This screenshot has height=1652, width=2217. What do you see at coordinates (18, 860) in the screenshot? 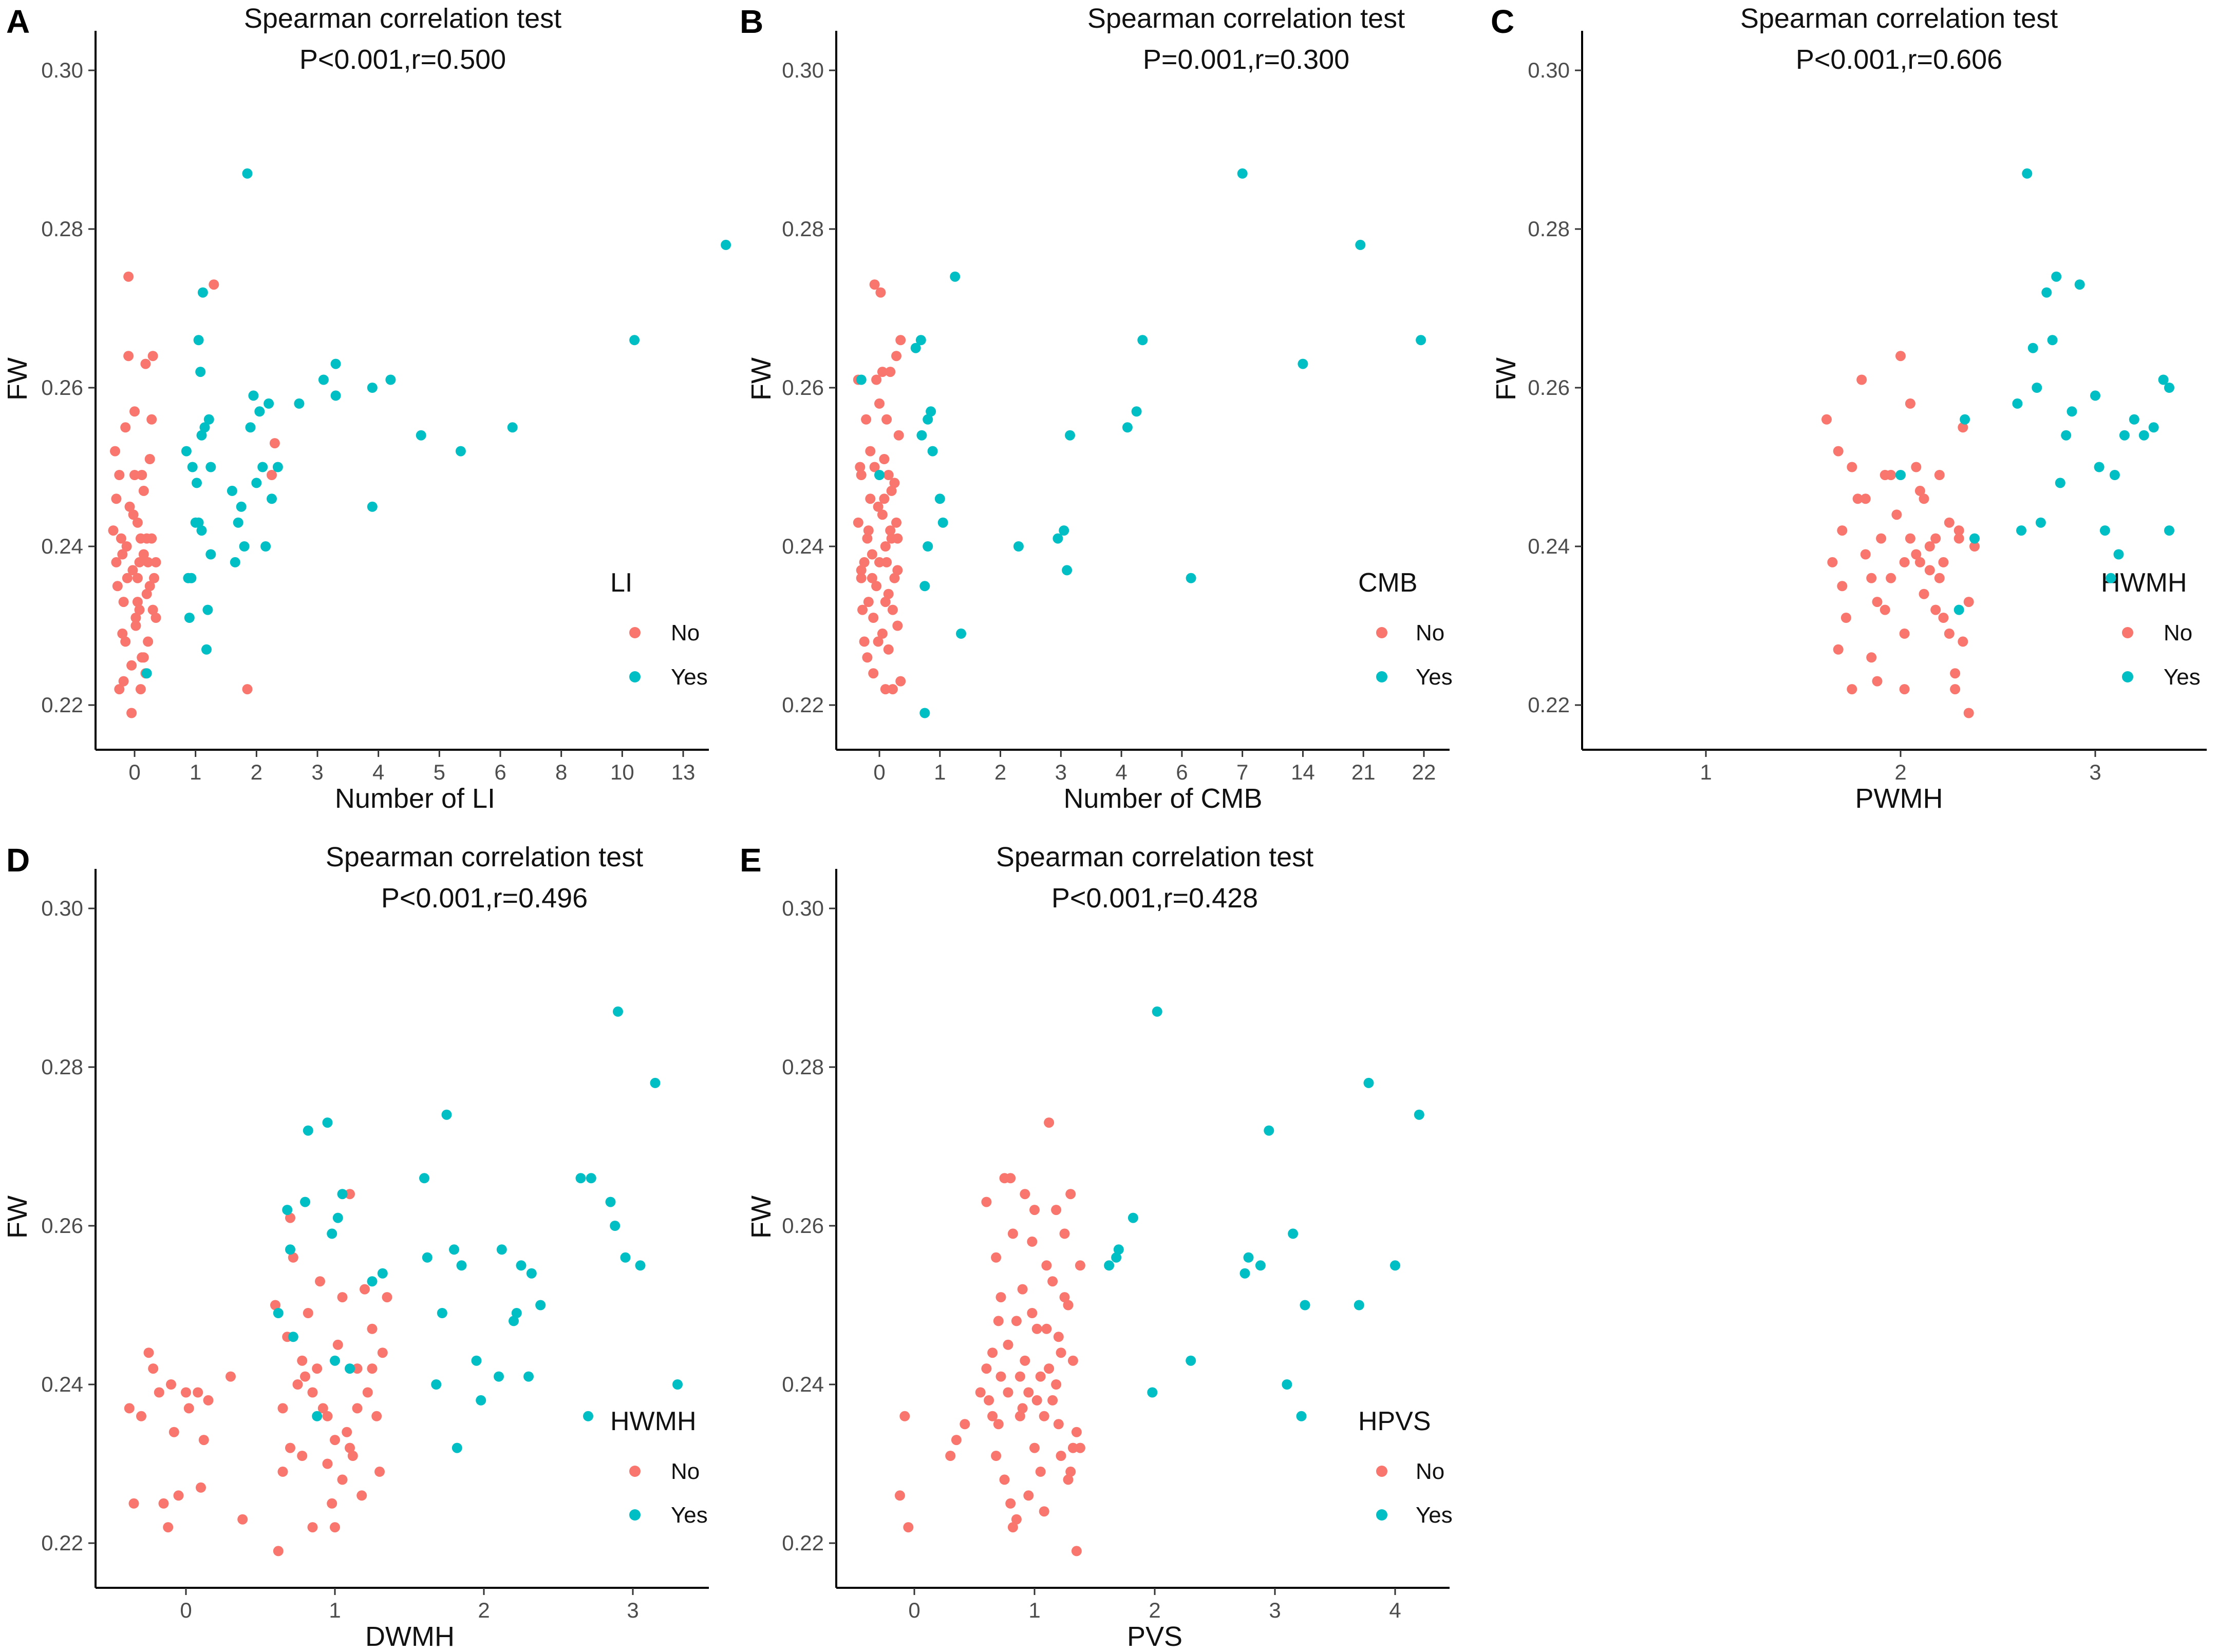
I see `panel-label-d: D` at bounding box center [18, 860].